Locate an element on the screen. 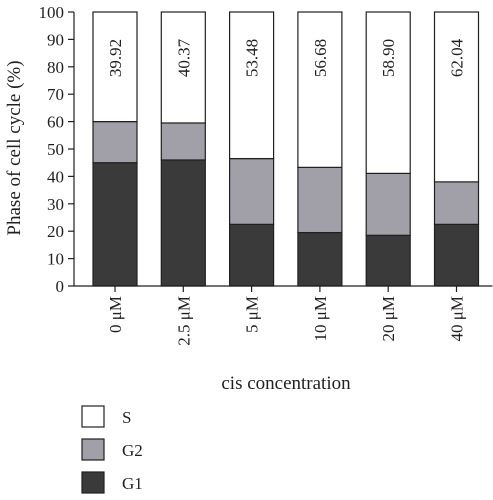 The image size is (493, 500). y-tick-label: 30 is located at coordinates (55, 204).